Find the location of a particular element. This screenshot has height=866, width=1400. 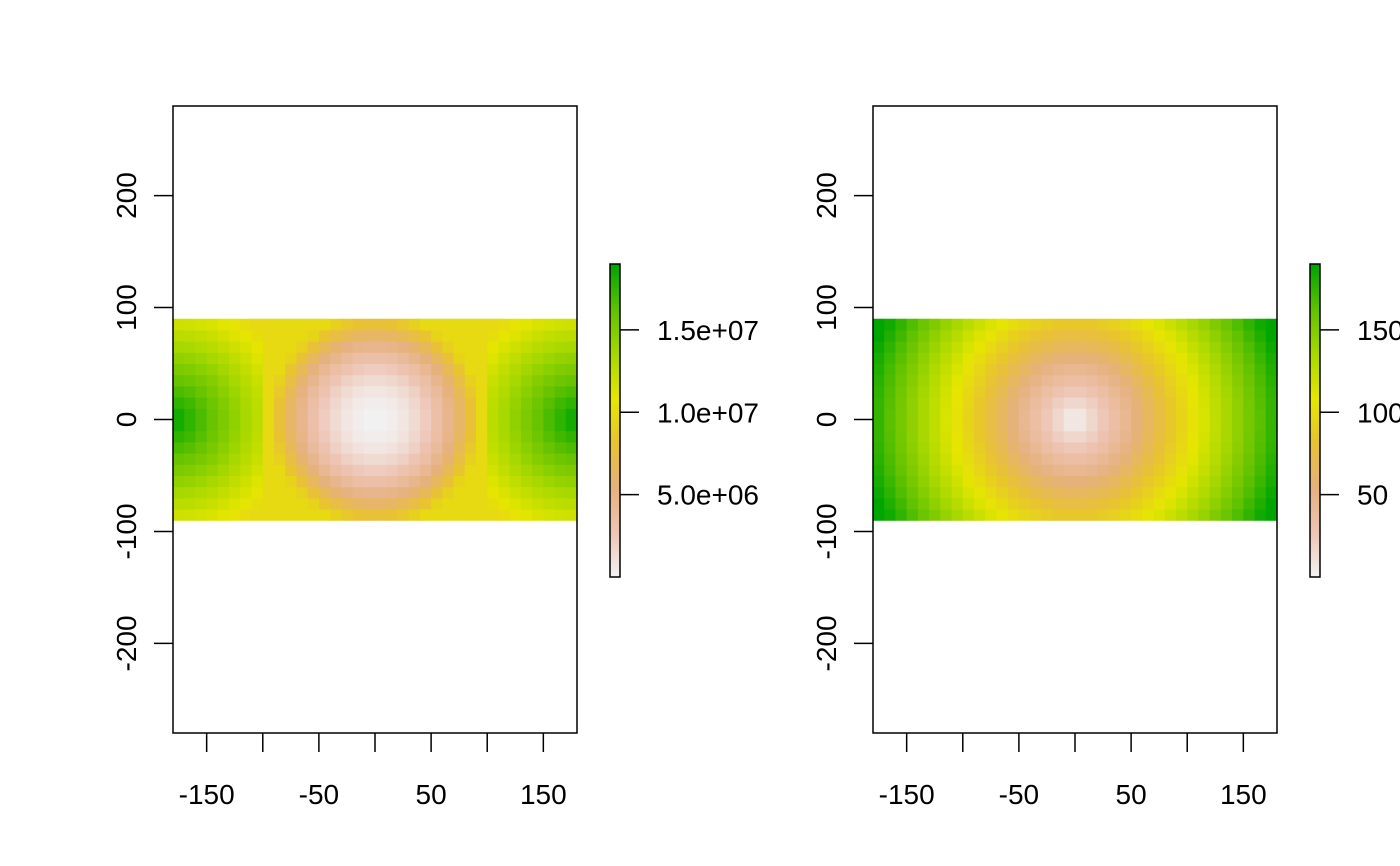

legend-frame is located at coordinates (615, 420).